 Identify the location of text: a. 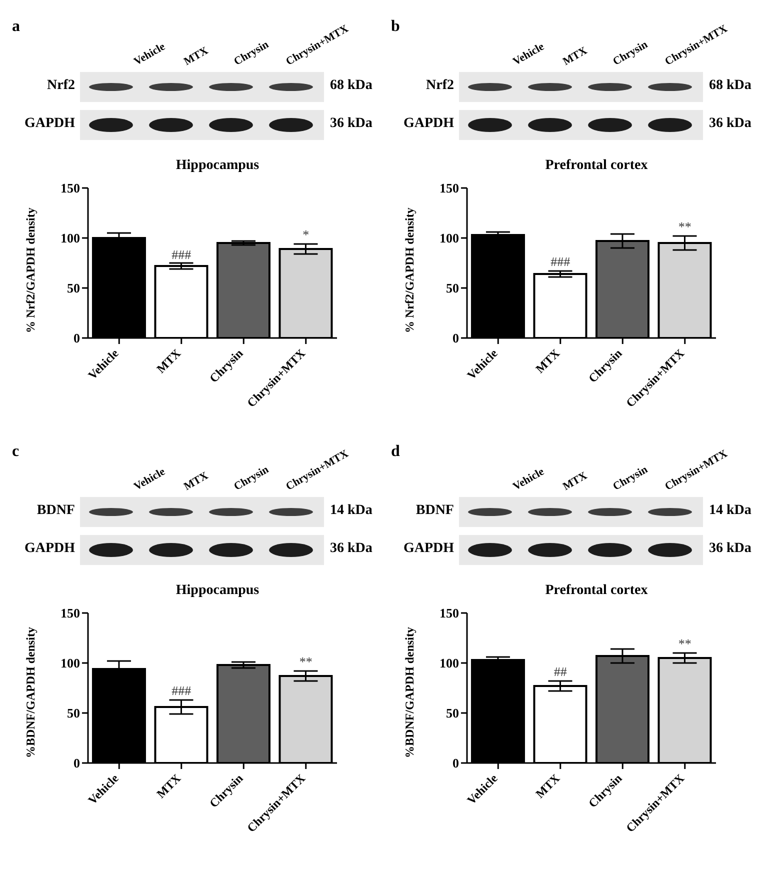
(16, 27).